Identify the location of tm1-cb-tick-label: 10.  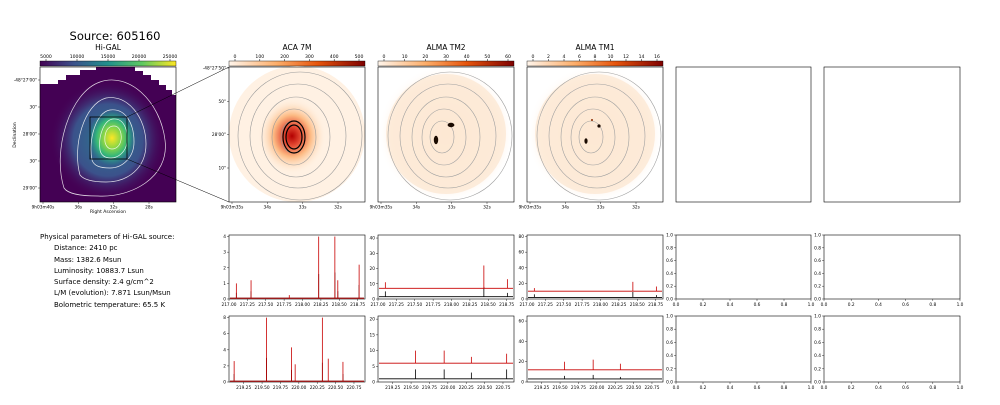
(611, 57).